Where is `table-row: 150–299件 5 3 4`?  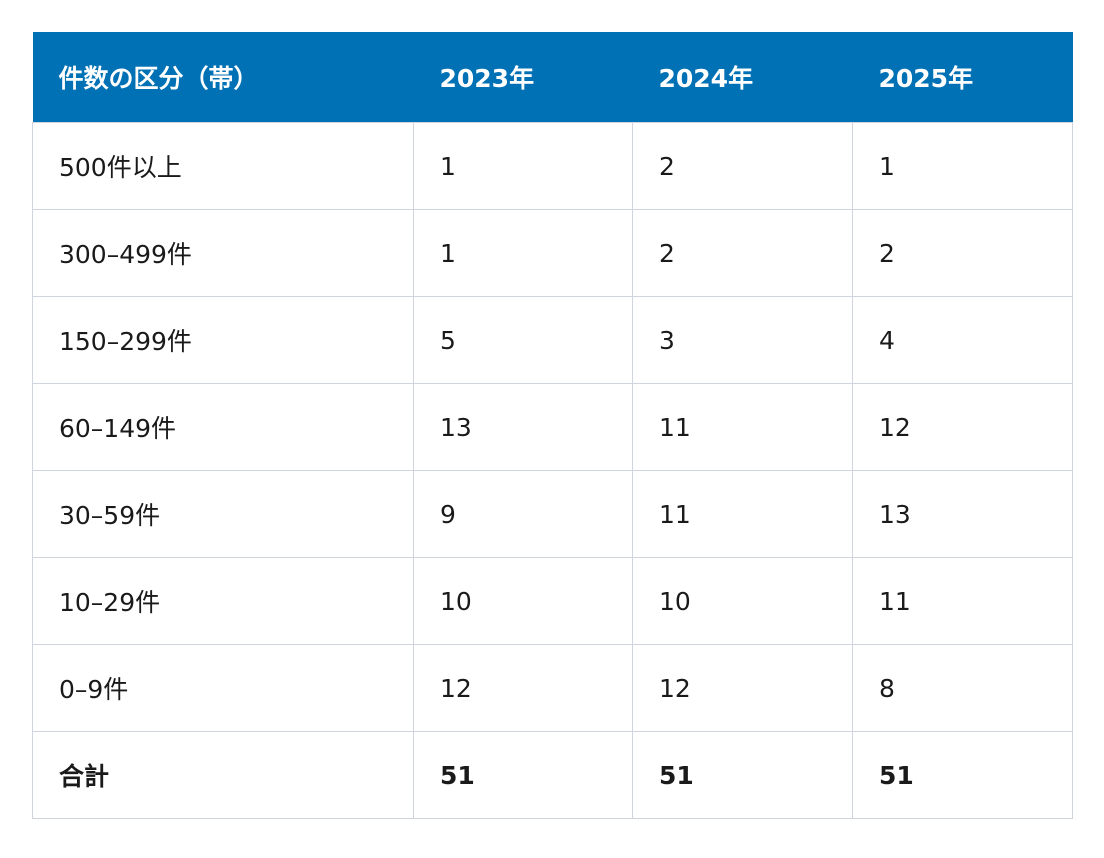
table-row: 150–299件 5 3 4 is located at coordinates (552, 340).